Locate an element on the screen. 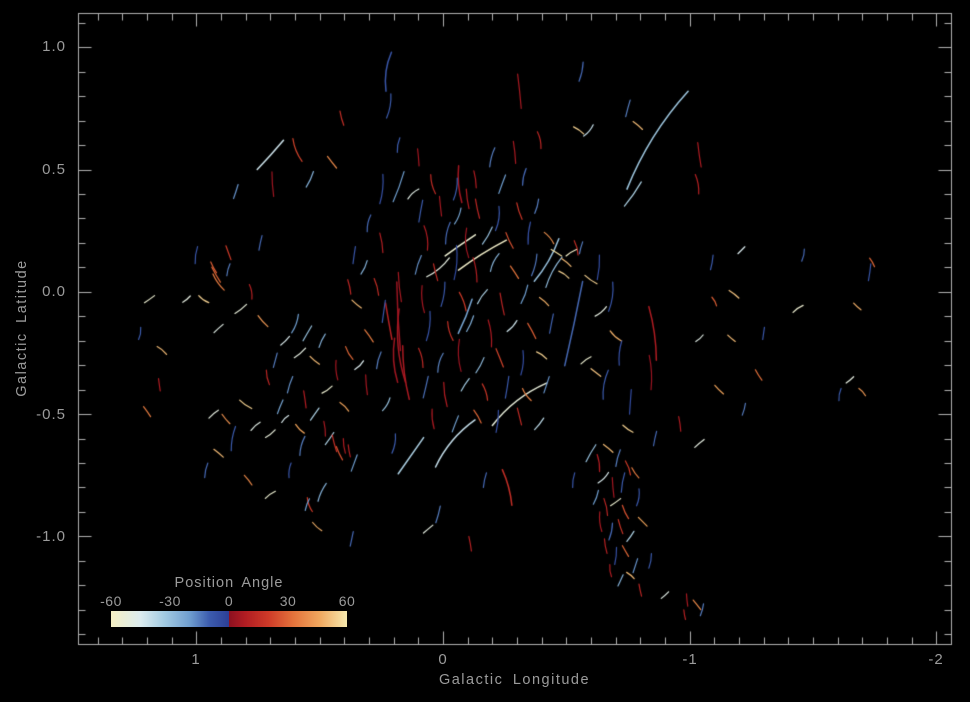 Image resolution: width=970 pixels, height=702 pixels. y-tick-label: -1.0 is located at coordinates (51, 536).